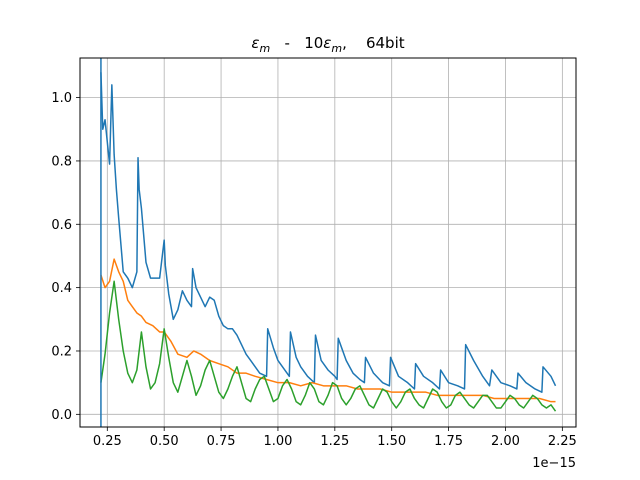 Image resolution: width=640 pixels, height=480 pixels. What do you see at coordinates (277, 441) in the screenshot?
I see `x-tick-label: 1.00` at bounding box center [277, 441].